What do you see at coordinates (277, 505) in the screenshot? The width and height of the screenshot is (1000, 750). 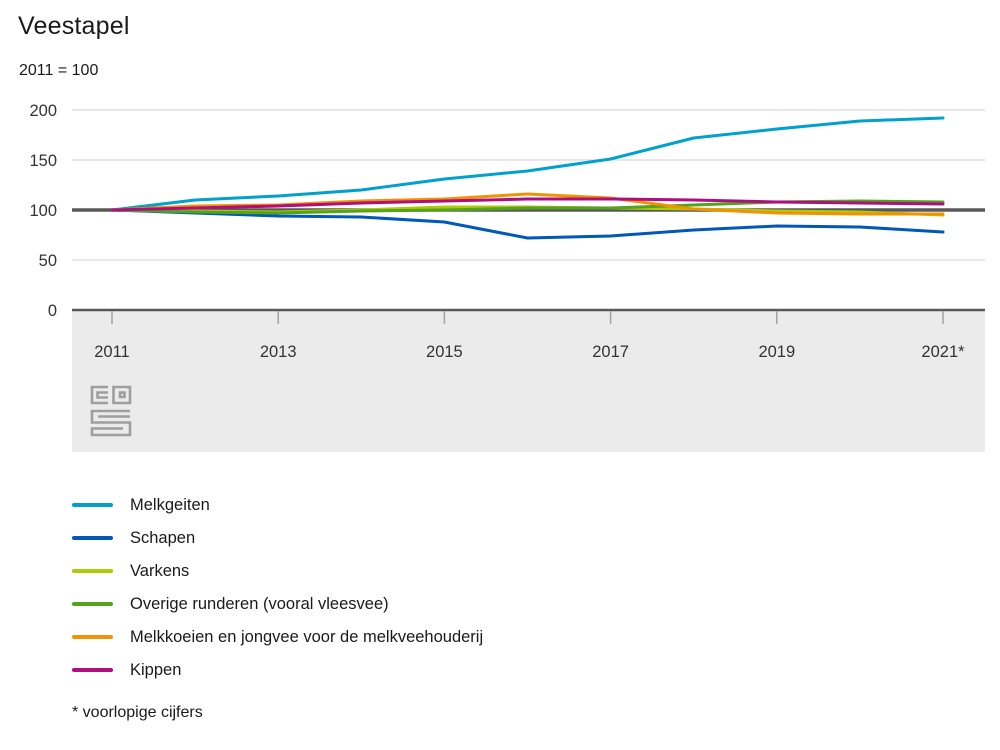 I see `legend-item-melkgeiten: Melkgeiten` at bounding box center [277, 505].